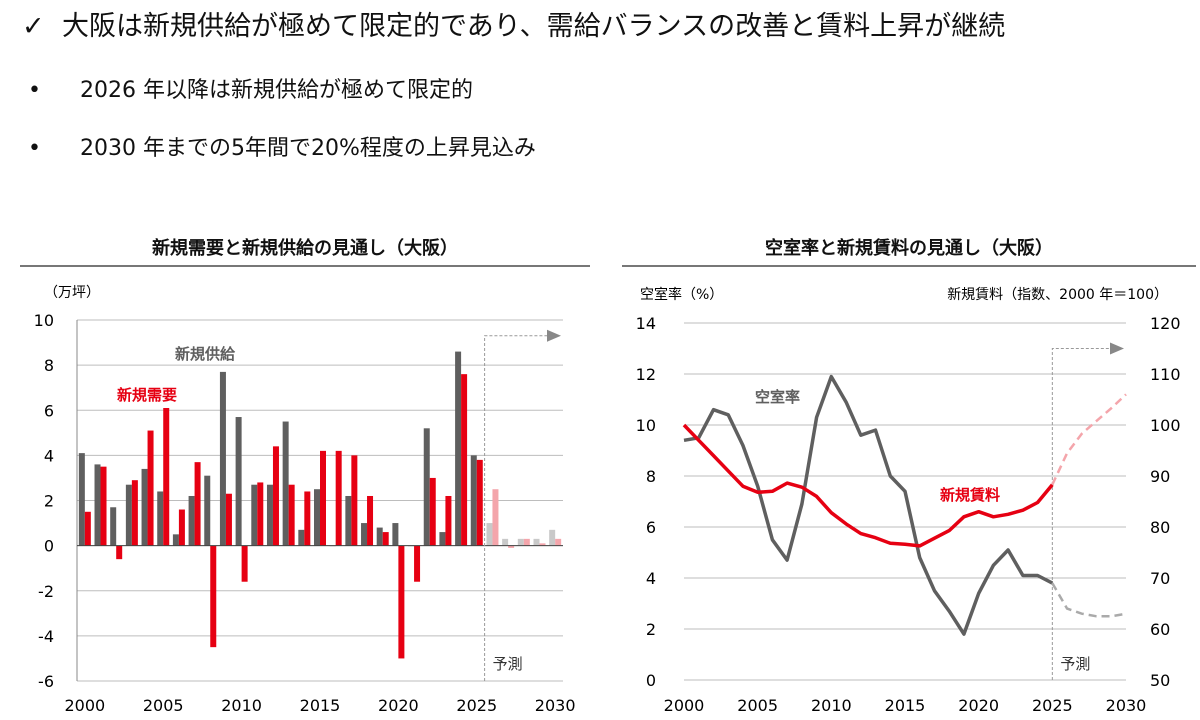 This screenshot has width=1200, height=720. I want to click on chart2-y-tick-label: 10, so click(646, 425).